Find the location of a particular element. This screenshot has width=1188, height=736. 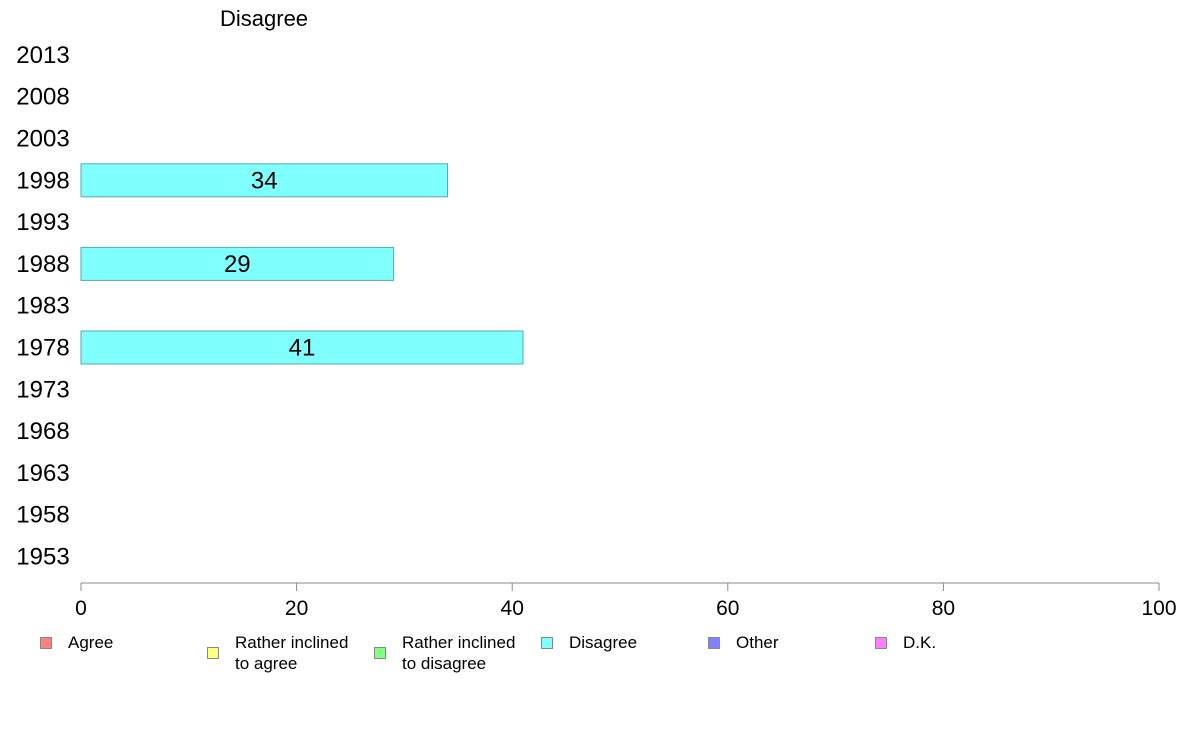

legend-item-rather-disagree: Rather inclined to disagree is located at coordinates (444, 653).